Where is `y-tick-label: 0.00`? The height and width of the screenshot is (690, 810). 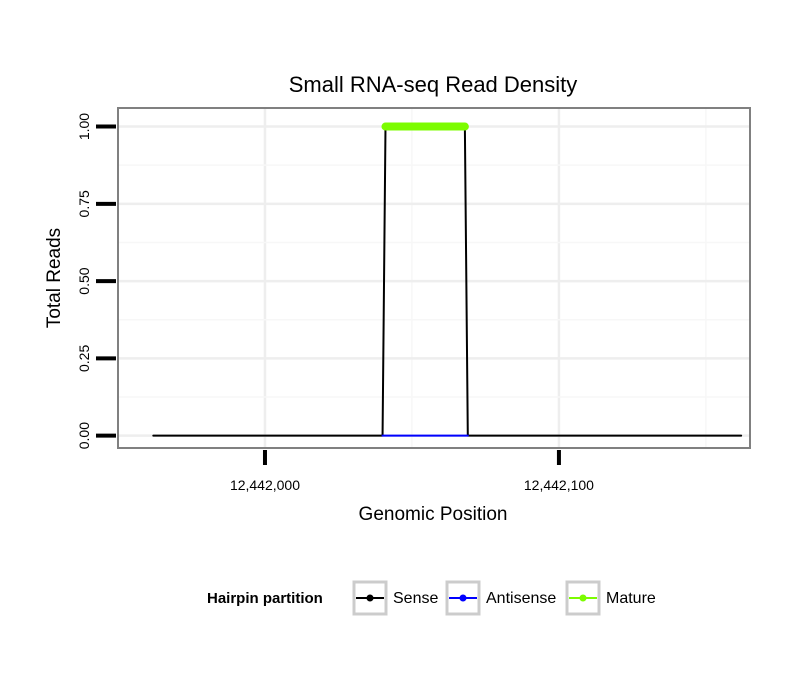 y-tick-label: 0.00 is located at coordinates (84, 435).